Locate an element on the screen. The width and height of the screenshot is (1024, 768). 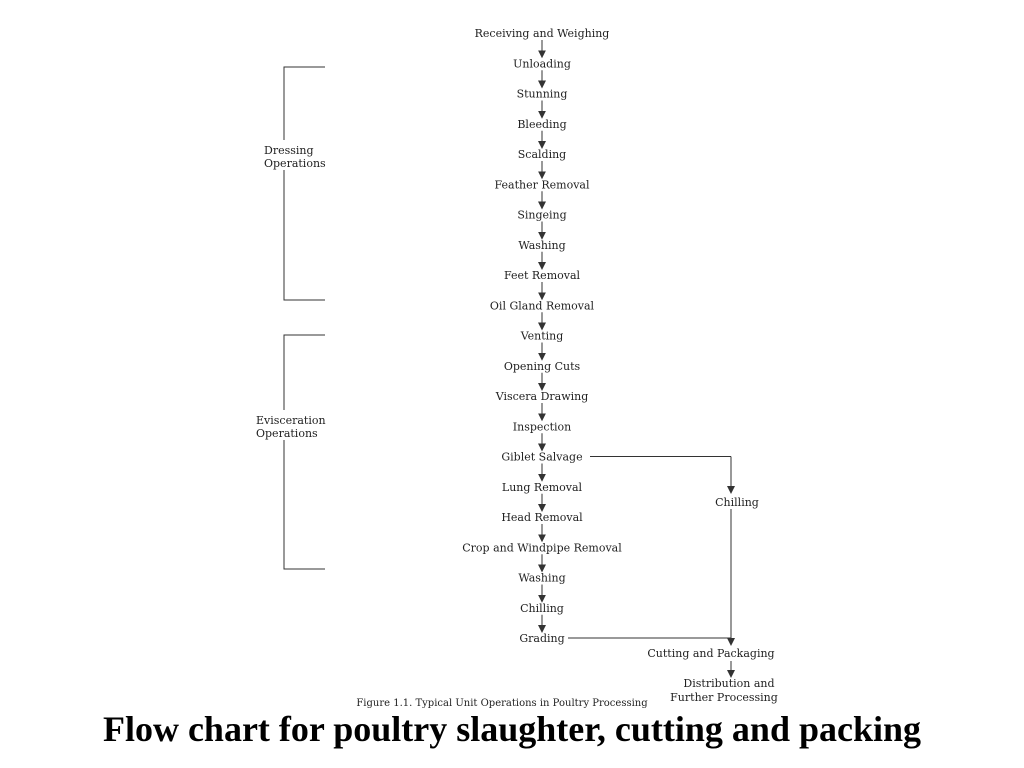
flow-step: Bleeding is located at coordinates (541, 124).